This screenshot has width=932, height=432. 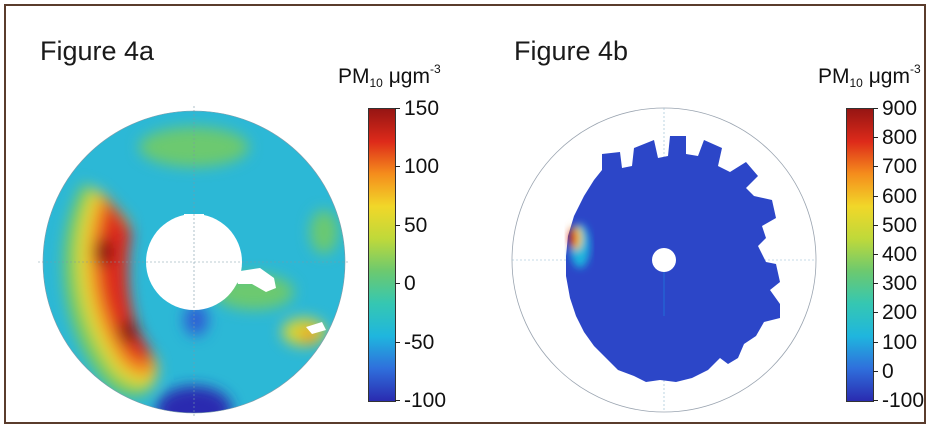 What do you see at coordinates (97, 51) in the screenshot?
I see `figure-4a-title: Figure 4a` at bounding box center [97, 51].